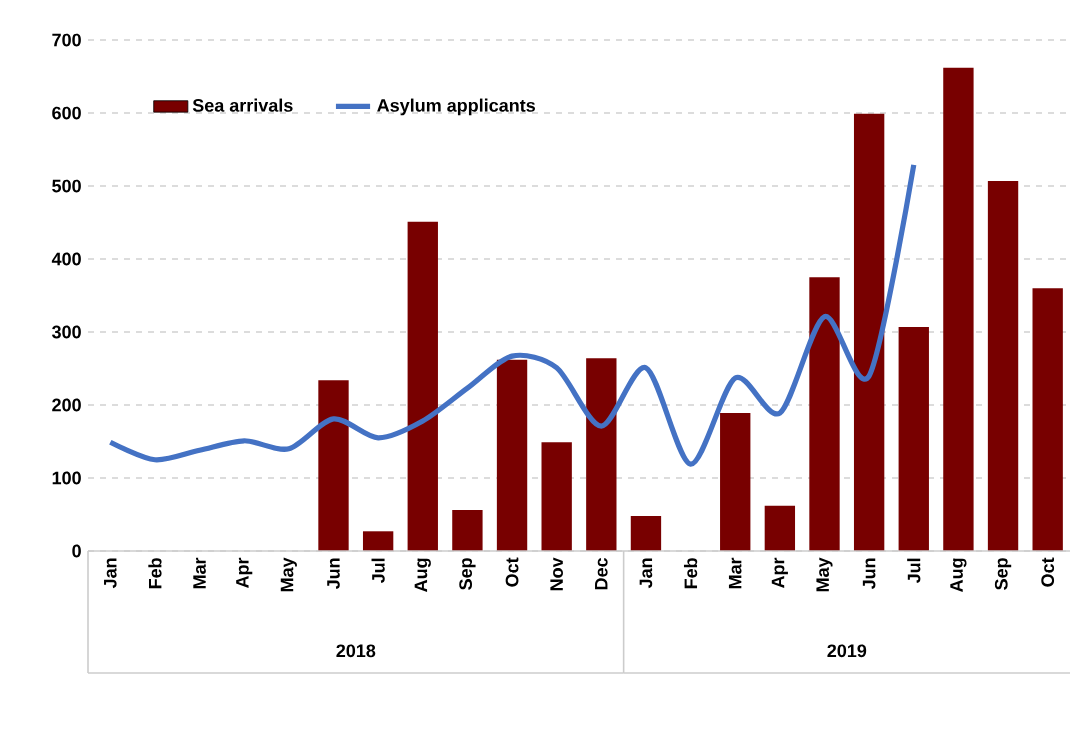 The width and height of the screenshot is (1078, 735). Describe the element at coordinates (601, 573) in the screenshot. I see `x-tick-label: Dec` at that location.